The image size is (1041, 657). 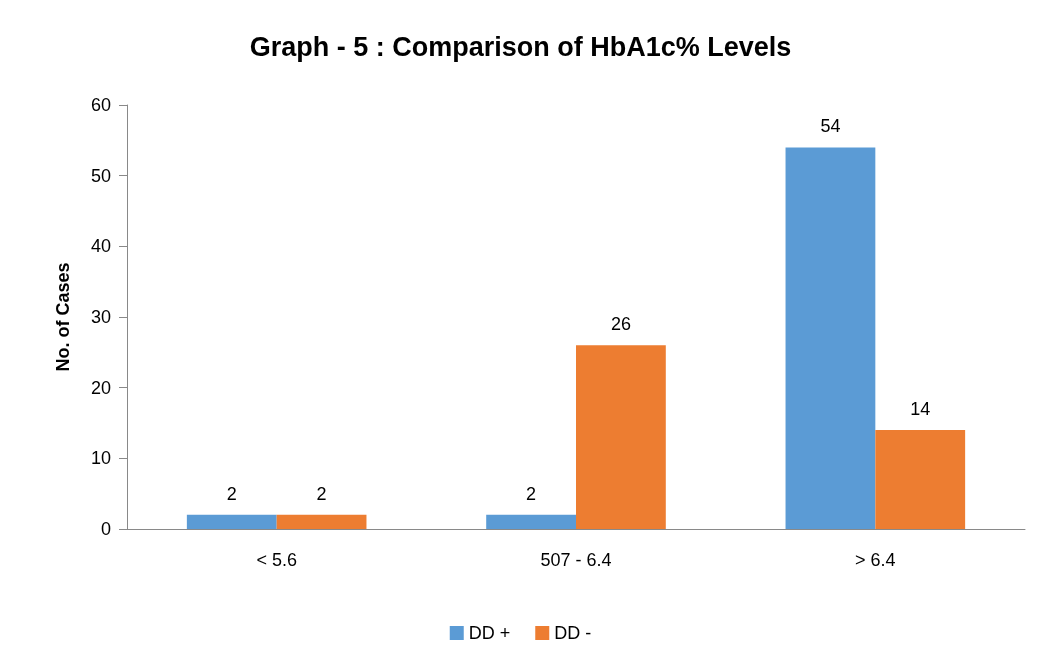 What do you see at coordinates (276, 560) in the screenshot?
I see `x-tick-label: < 5.6` at bounding box center [276, 560].